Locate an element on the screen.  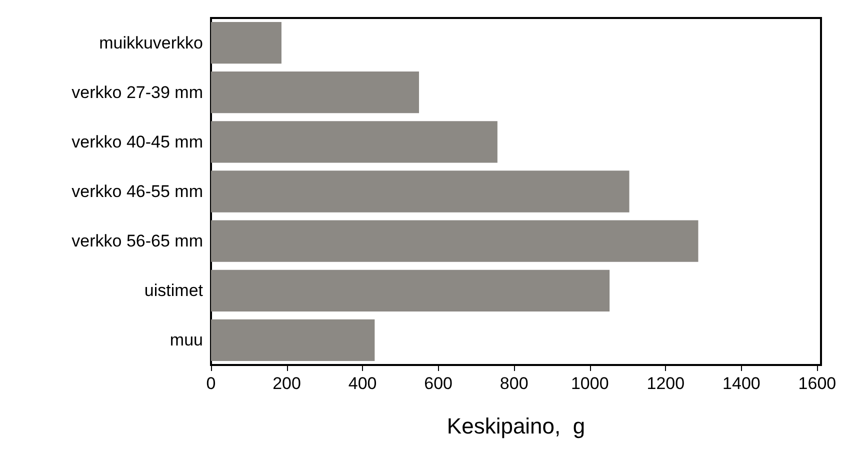
x-tick-label: 1200 is located at coordinates (665, 383).